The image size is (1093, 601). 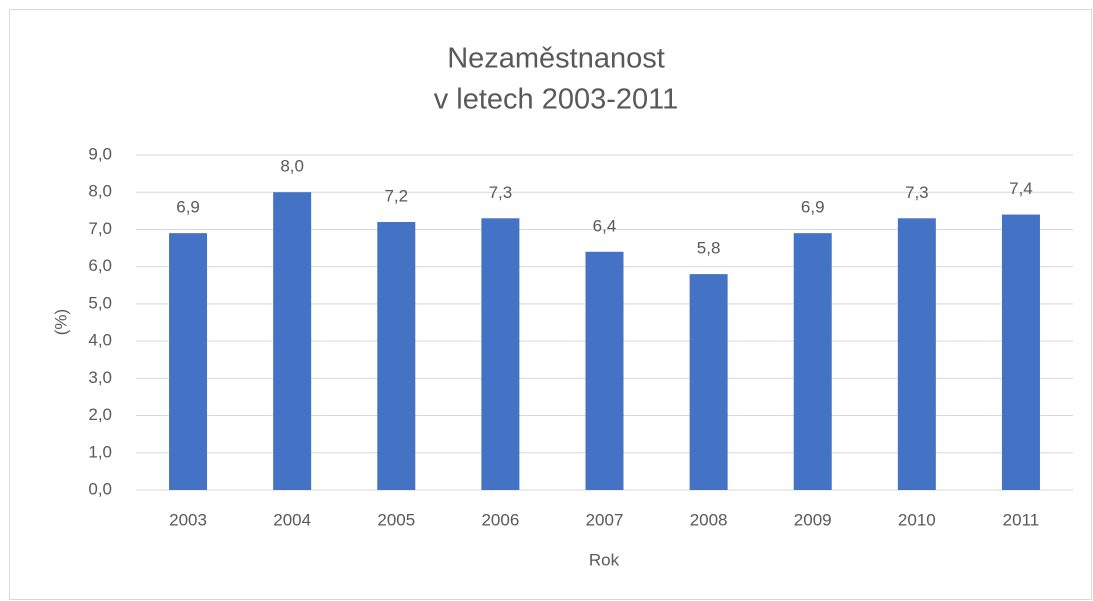 What do you see at coordinates (605, 225) in the screenshot?
I see `data-label: 6,4` at bounding box center [605, 225].